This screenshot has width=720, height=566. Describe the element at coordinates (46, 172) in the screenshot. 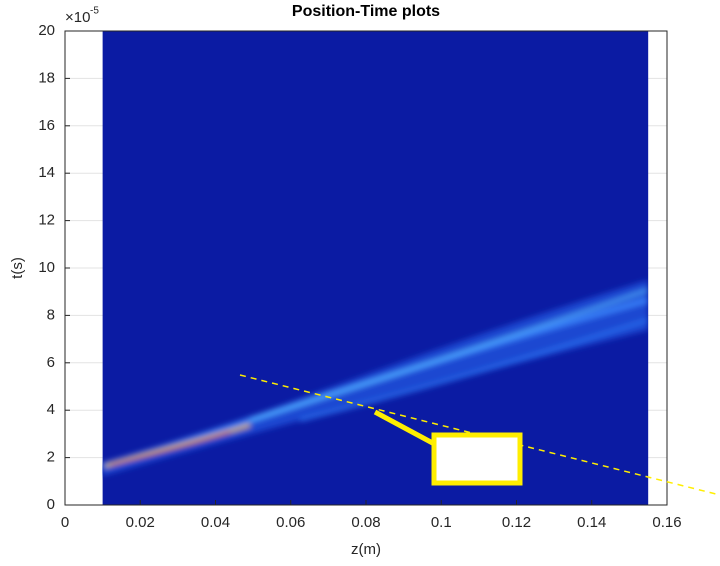

I see `y-tick-label: 14` at that location.